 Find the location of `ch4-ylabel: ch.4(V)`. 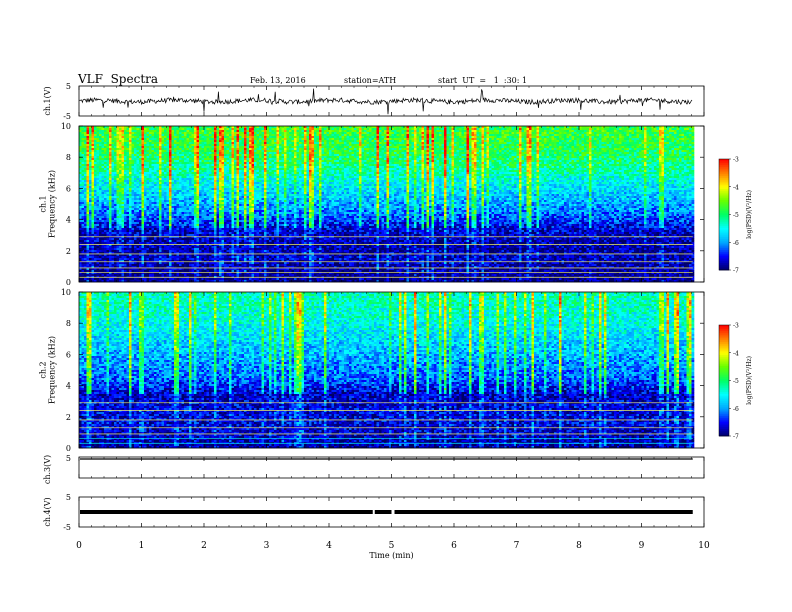

ch4-ylabel: ch.4(V) is located at coordinates (47, 511).